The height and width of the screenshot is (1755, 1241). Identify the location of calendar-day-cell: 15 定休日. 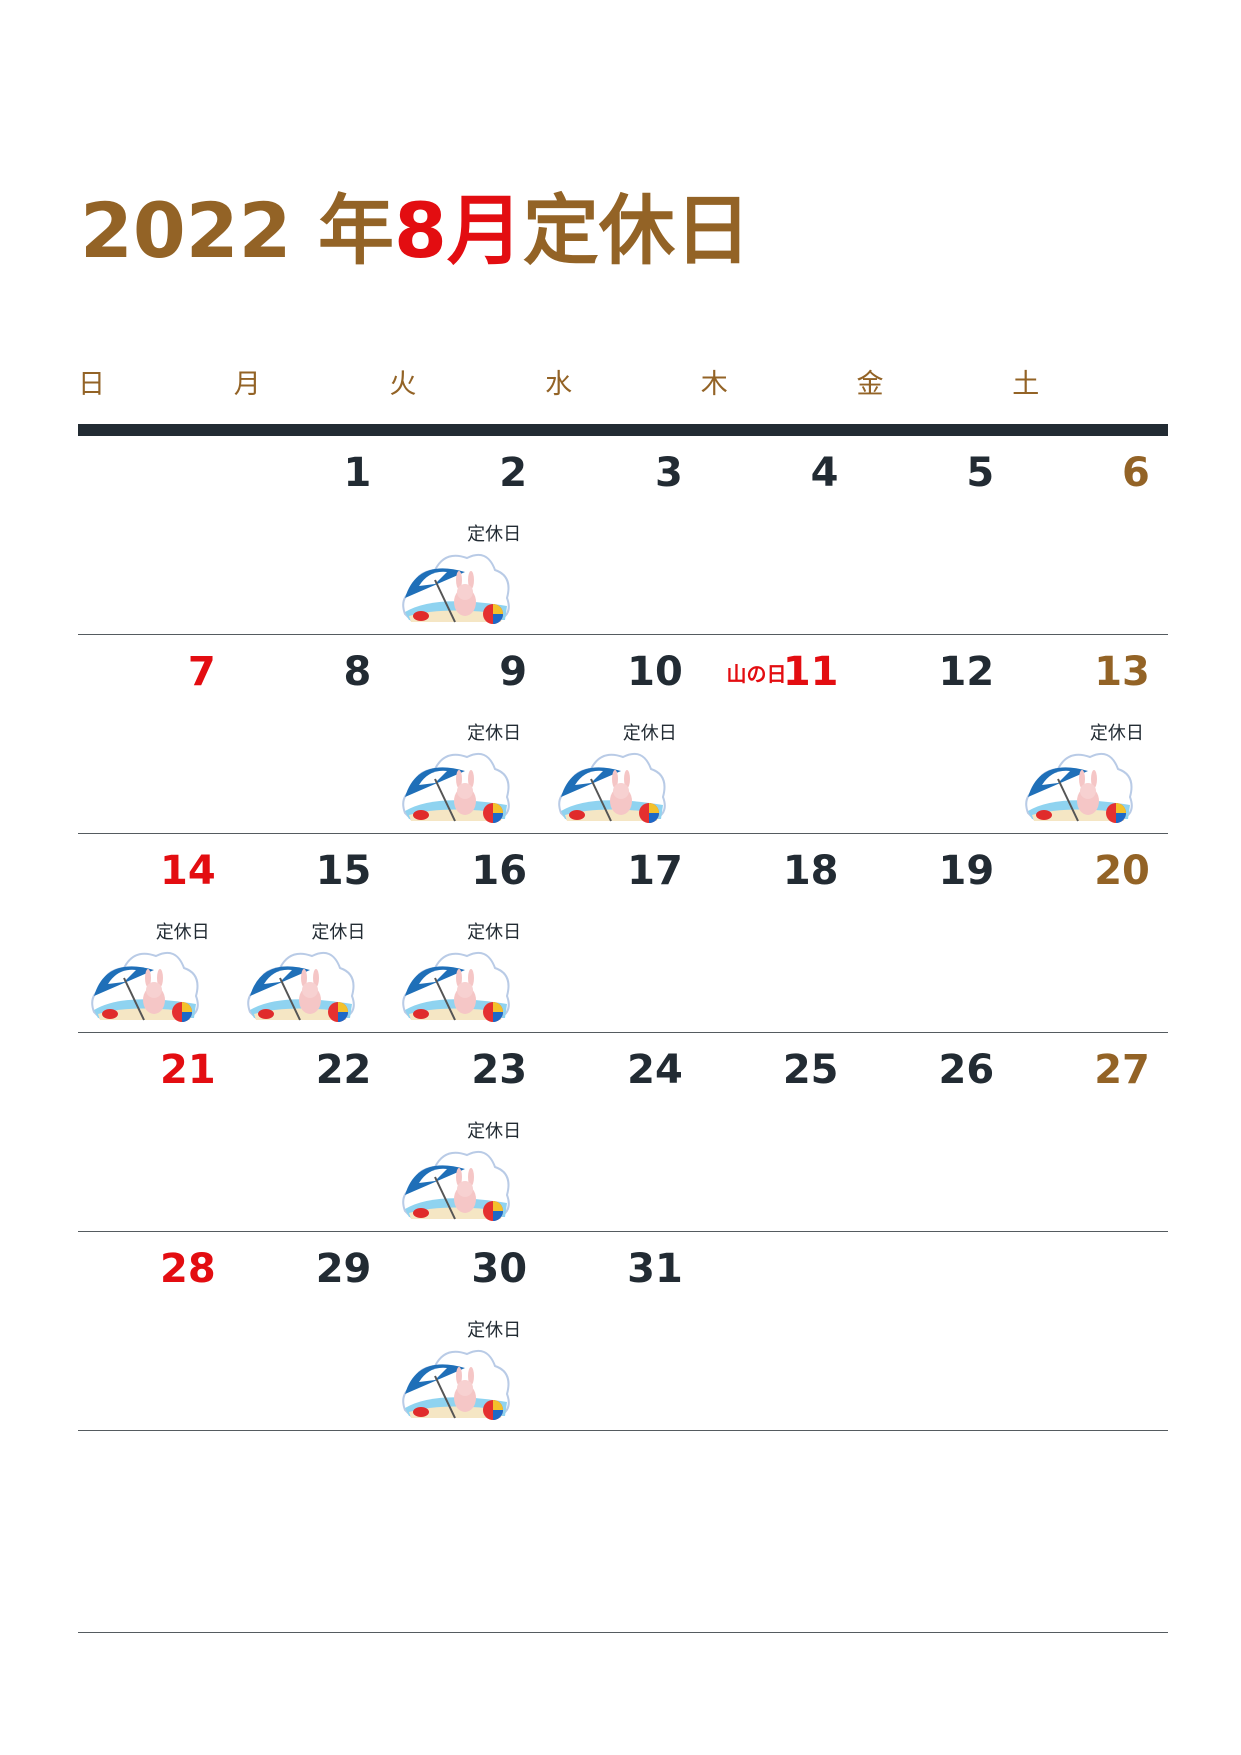
(312, 932).